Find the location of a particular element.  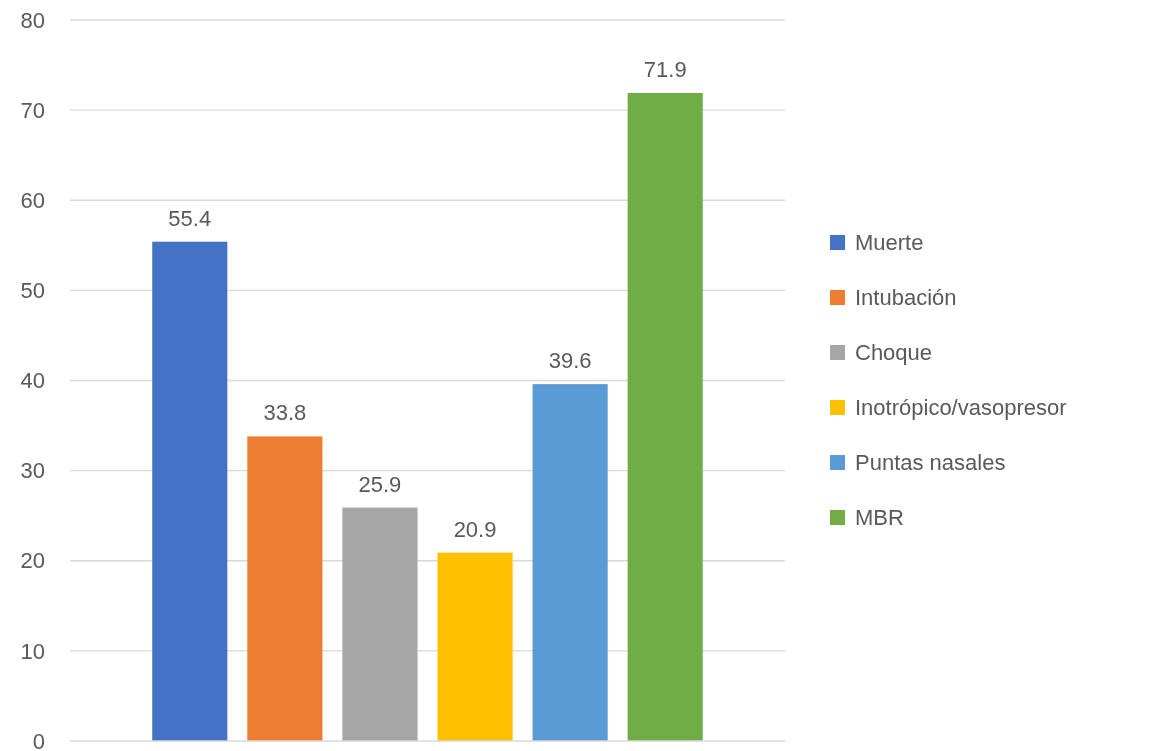

y-tick-label: 40 is located at coordinates (32, 381).